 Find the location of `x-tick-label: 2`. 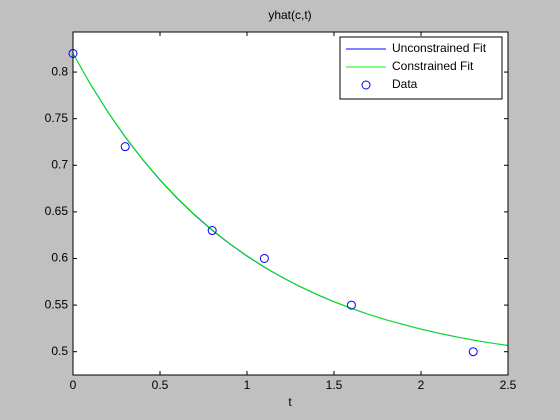

x-tick-label: 2 is located at coordinates (421, 385).